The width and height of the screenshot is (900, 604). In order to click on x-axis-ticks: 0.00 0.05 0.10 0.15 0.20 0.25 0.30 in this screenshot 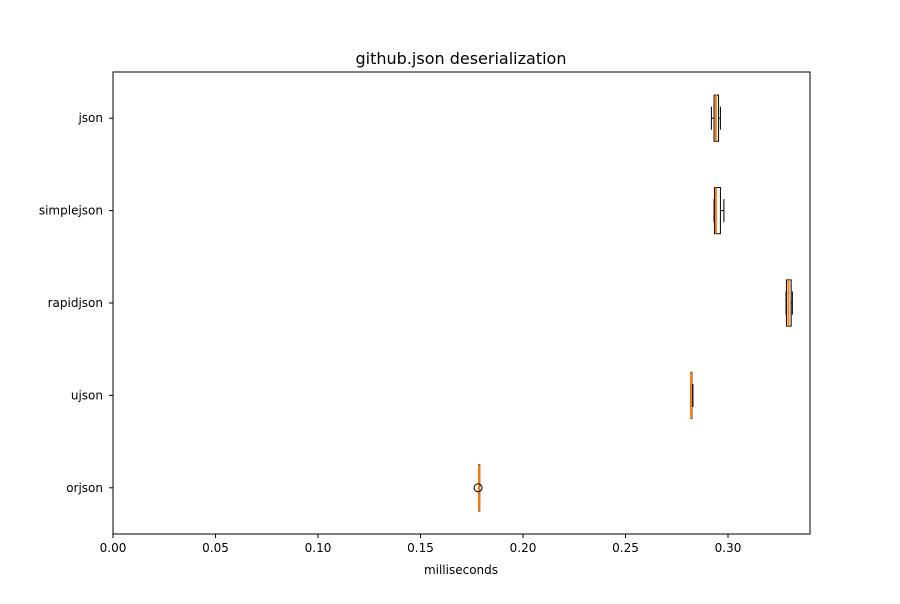, I will do `click(421, 544)`.